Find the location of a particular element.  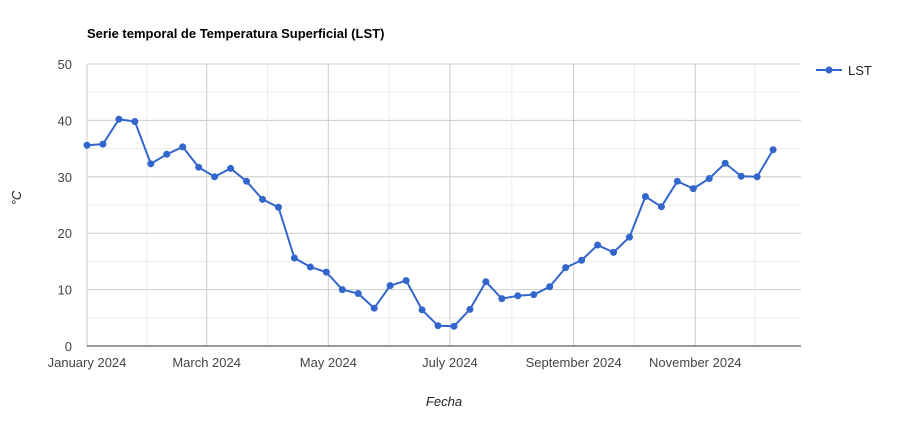

y-tick-label: 20 is located at coordinates (65, 233).